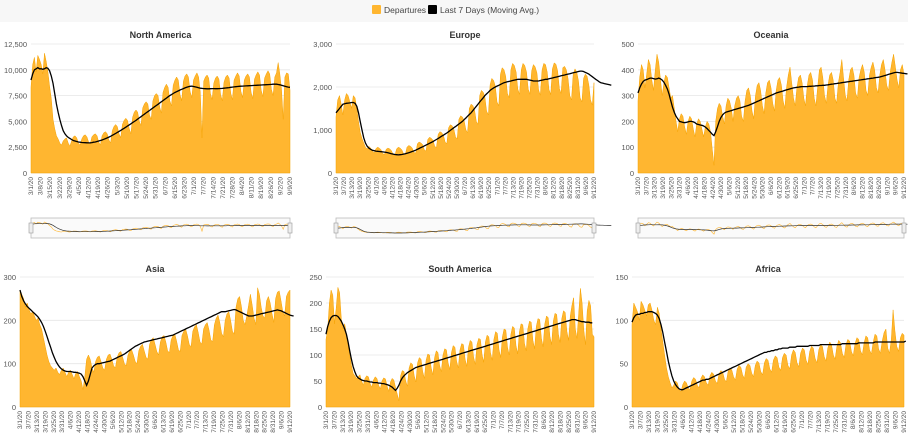 The width and height of the screenshot is (908, 447). What do you see at coordinates (460, 420) in the screenshot?
I see `x-tick-label: 6/7/20` at bounding box center [460, 420].